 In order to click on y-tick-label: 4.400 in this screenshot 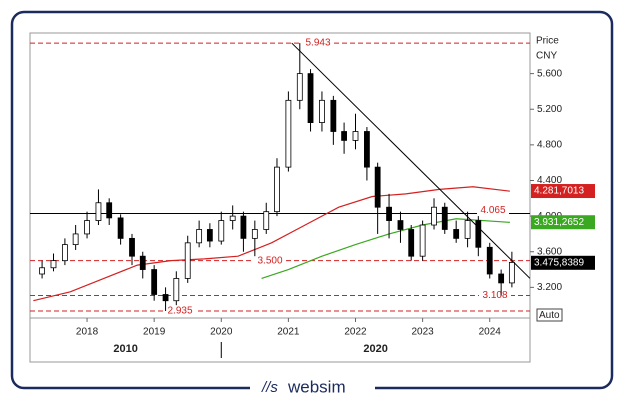, I will do `click(549, 180)`.